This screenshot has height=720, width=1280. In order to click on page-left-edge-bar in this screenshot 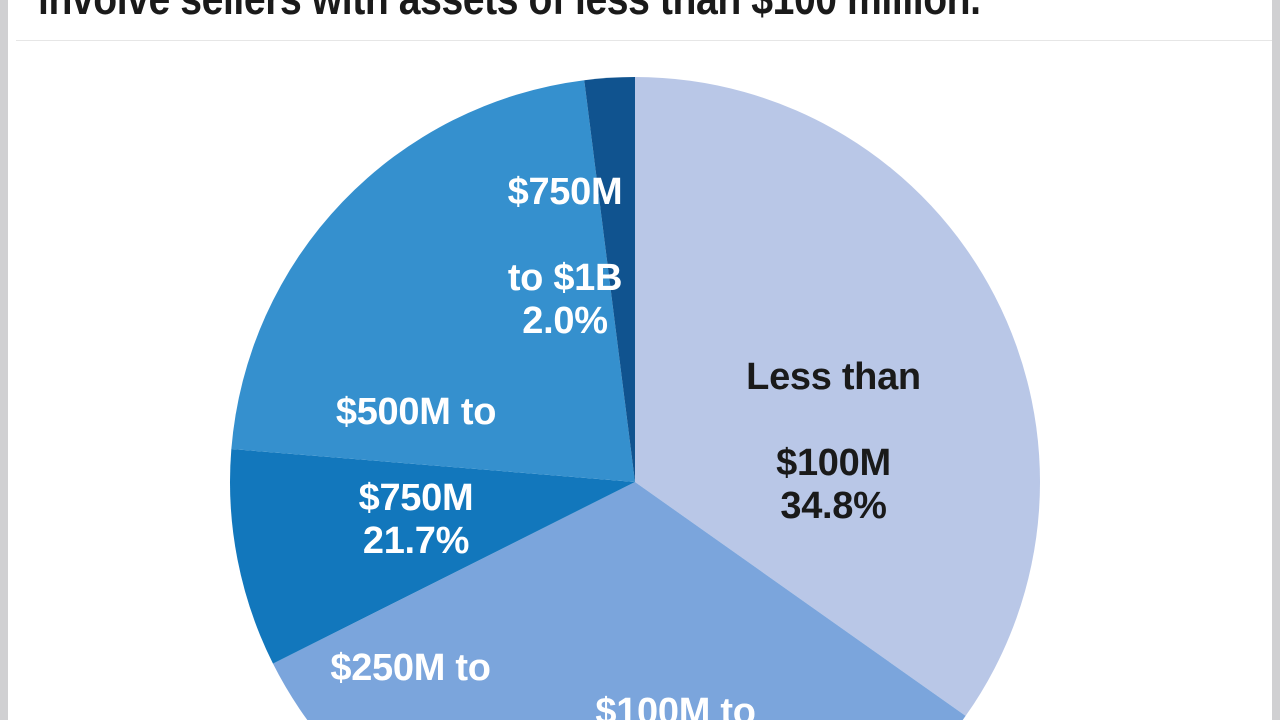, I will do `click(4, 360)`.